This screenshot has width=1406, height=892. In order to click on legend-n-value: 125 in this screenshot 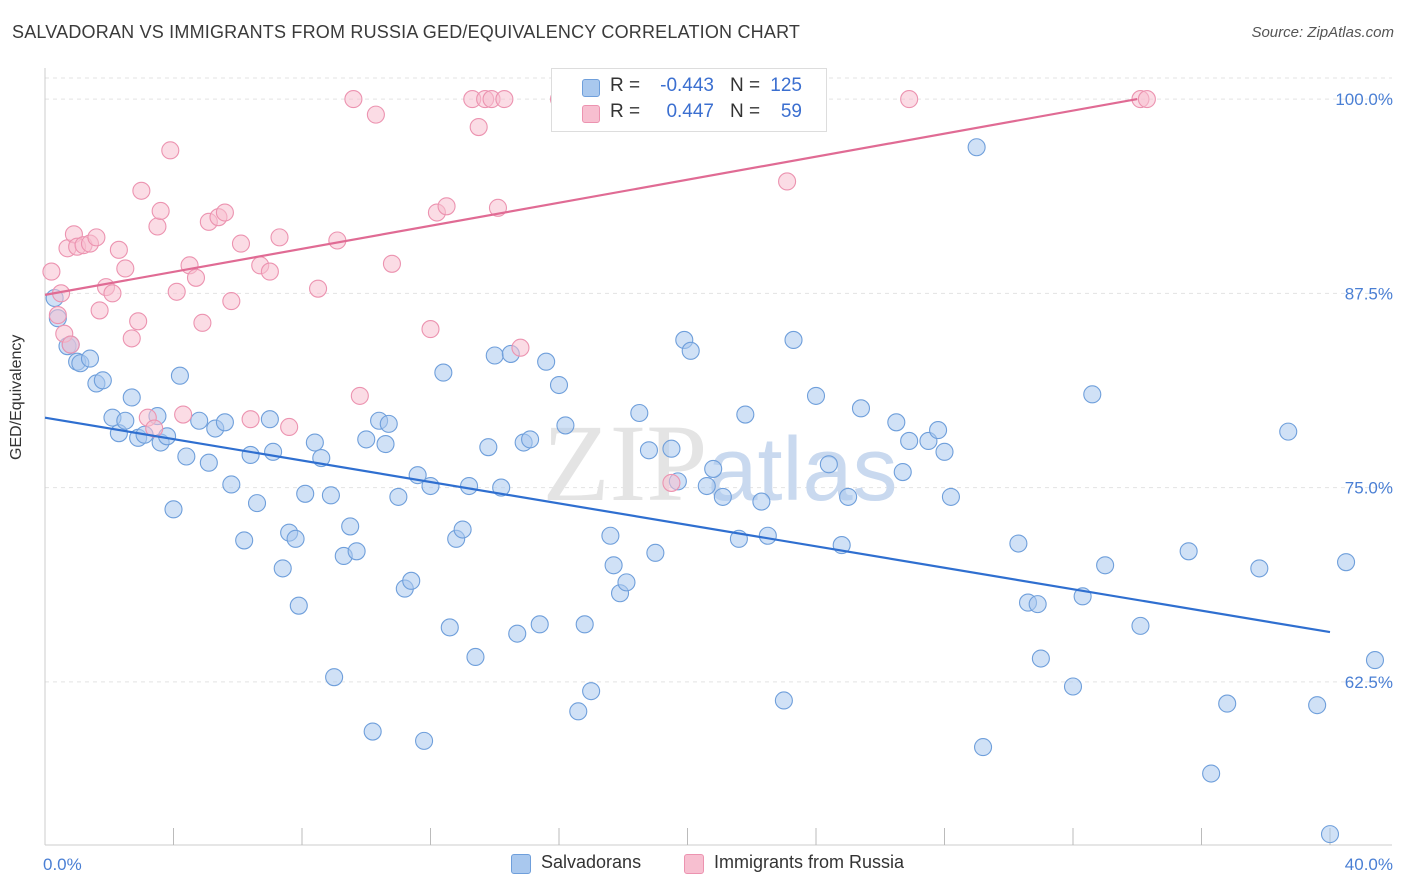, I will do `click(786, 85)`.